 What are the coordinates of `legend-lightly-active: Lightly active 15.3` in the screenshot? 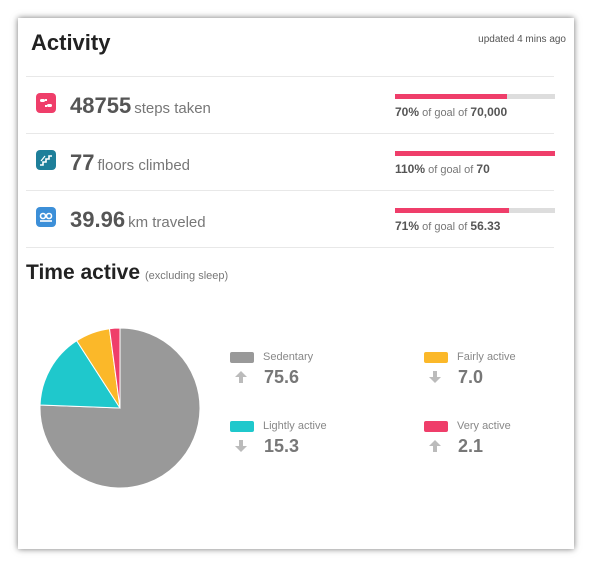 It's located at (300, 445).